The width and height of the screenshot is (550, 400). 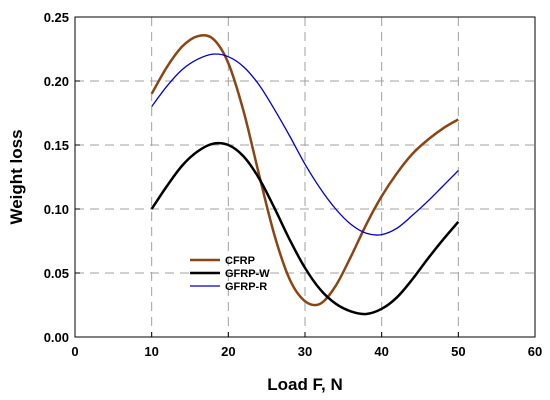 I want to click on legend-label: CFRP, so click(x=240, y=261).